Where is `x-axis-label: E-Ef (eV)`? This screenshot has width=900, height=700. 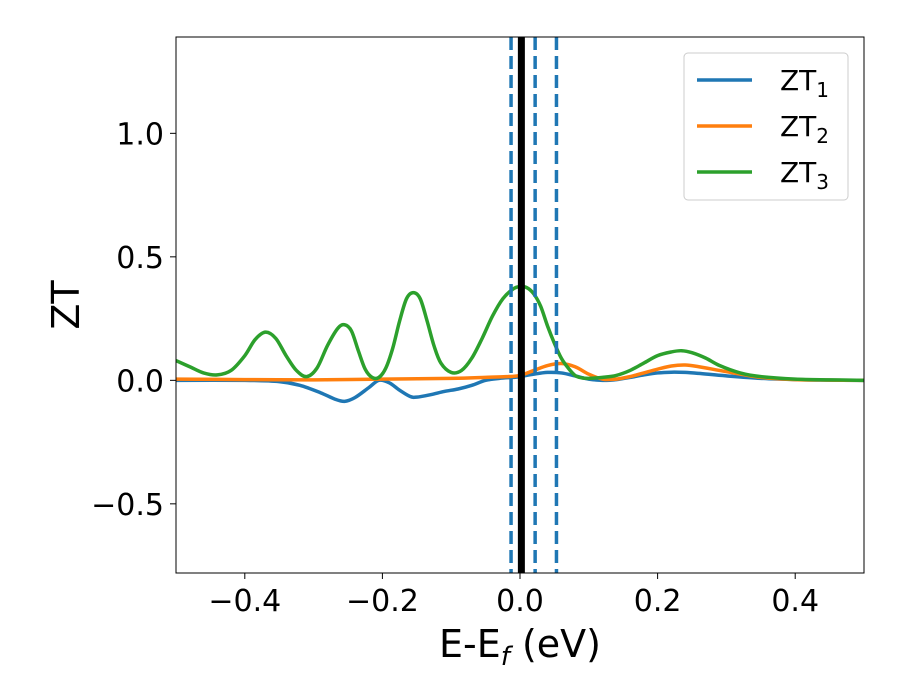
x-axis-label: E-Ef (eV) is located at coordinates (520, 647).